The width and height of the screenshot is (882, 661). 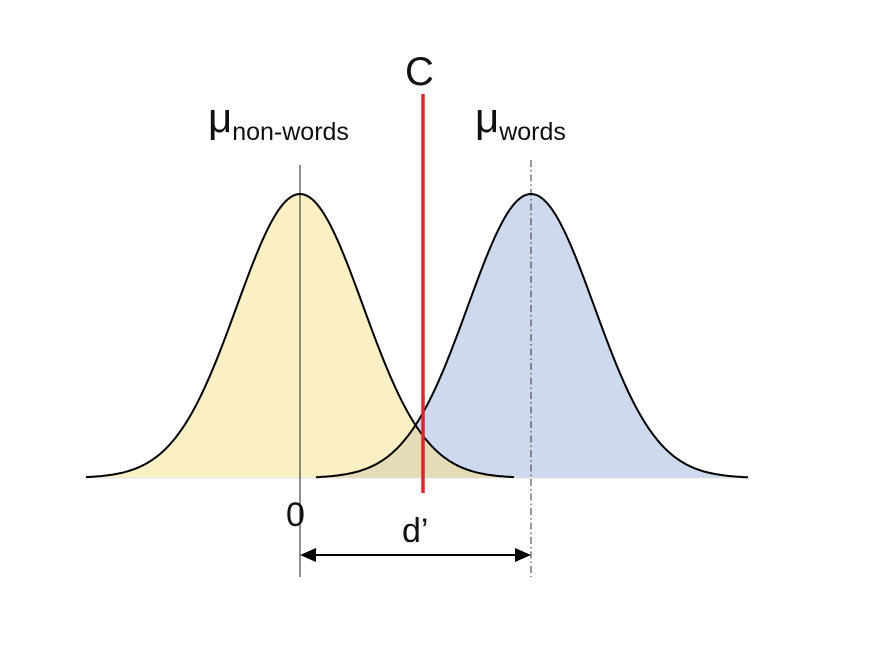 I want to click on words-mean-label: μwords, so click(x=520, y=120).